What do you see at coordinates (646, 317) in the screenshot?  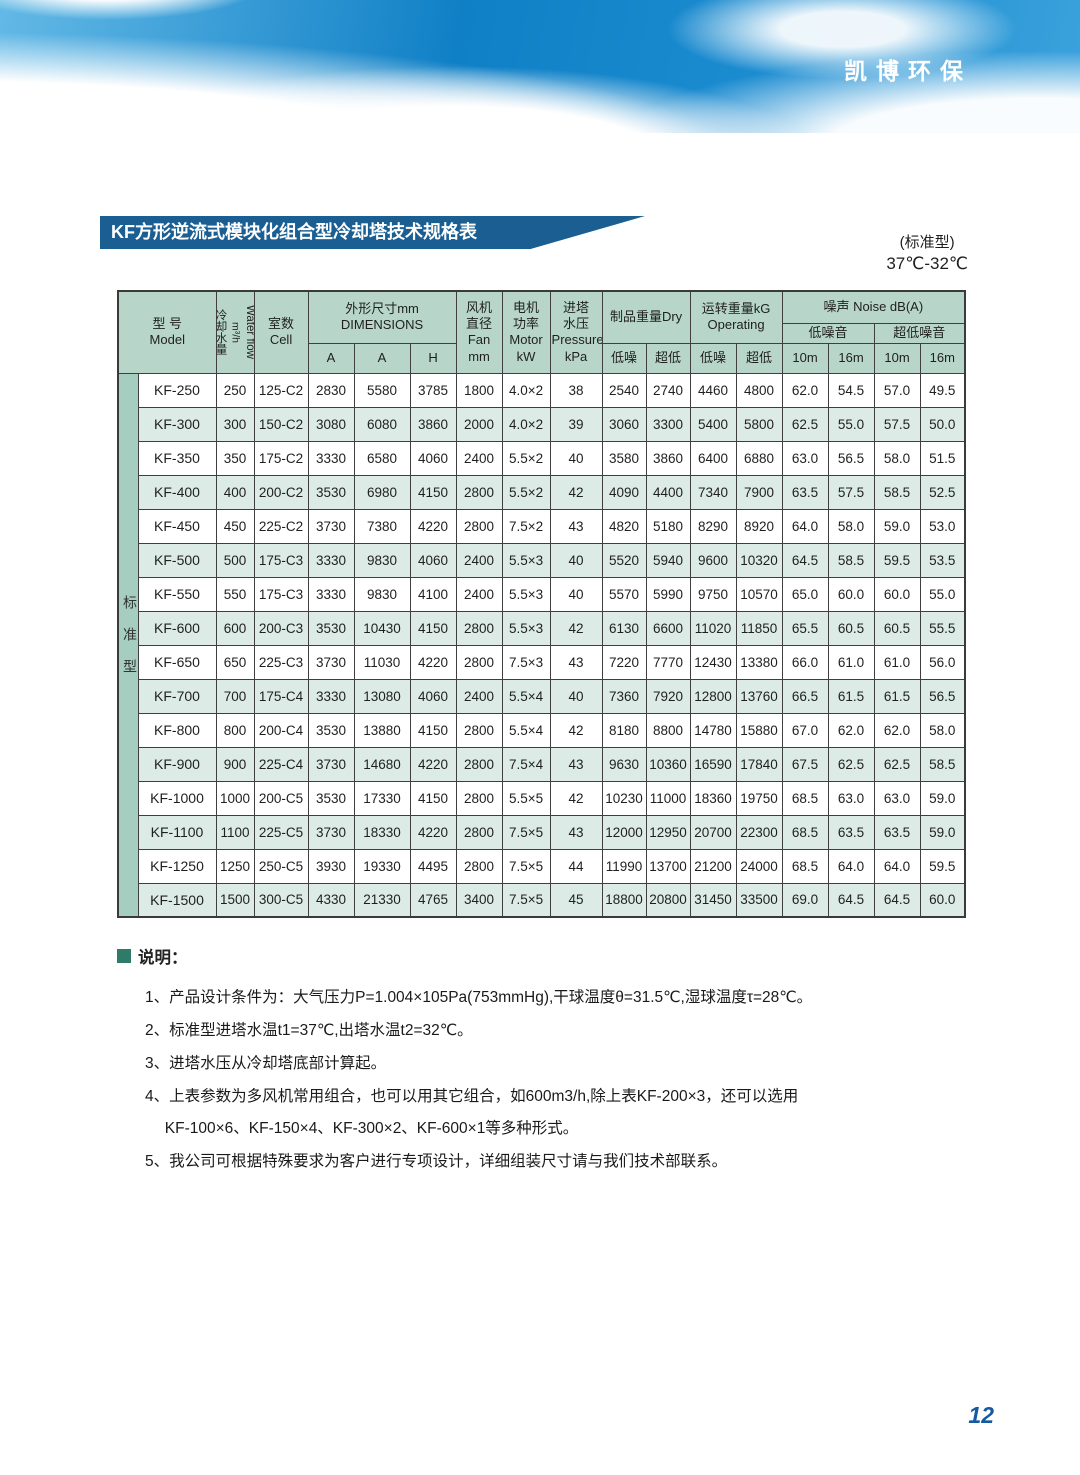 I see `col-header-dry-weight: 制品重量Dry` at bounding box center [646, 317].